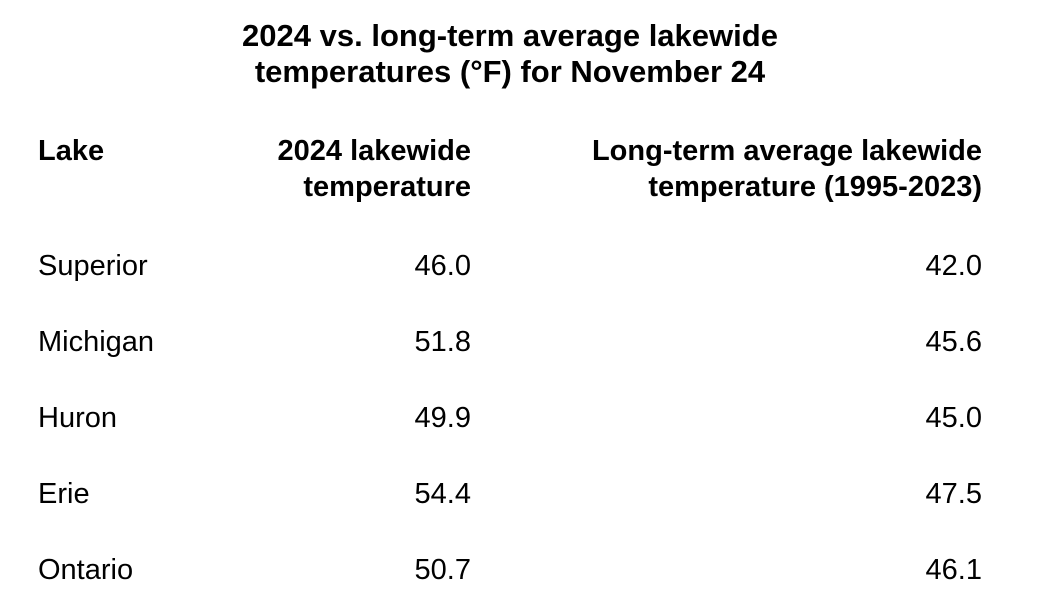 This screenshot has height=609, width=1039. Describe the element at coordinates (953, 570) in the screenshot. I see `cell-long-term-average-temperature: 46.1` at that location.